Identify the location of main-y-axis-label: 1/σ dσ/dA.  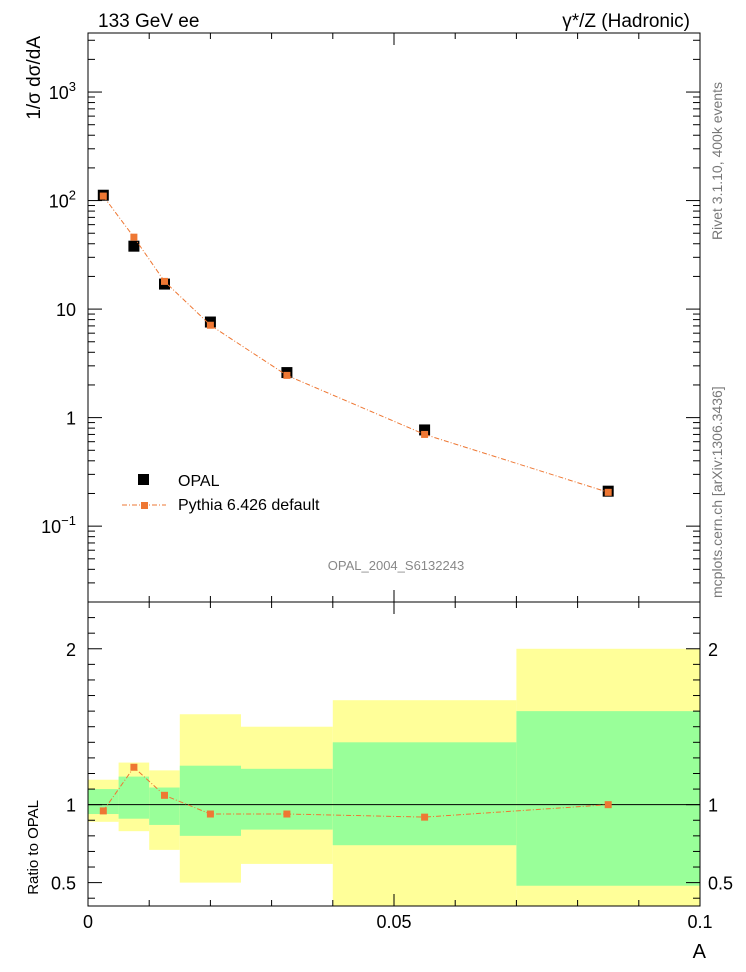
(34, 78).